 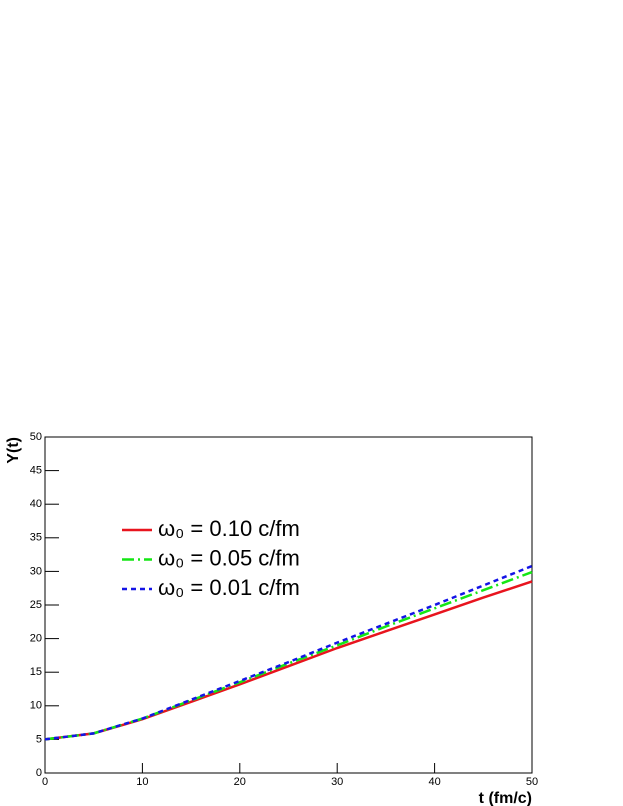 I want to click on y-axis-label: Y(t), so click(x=13, y=450).